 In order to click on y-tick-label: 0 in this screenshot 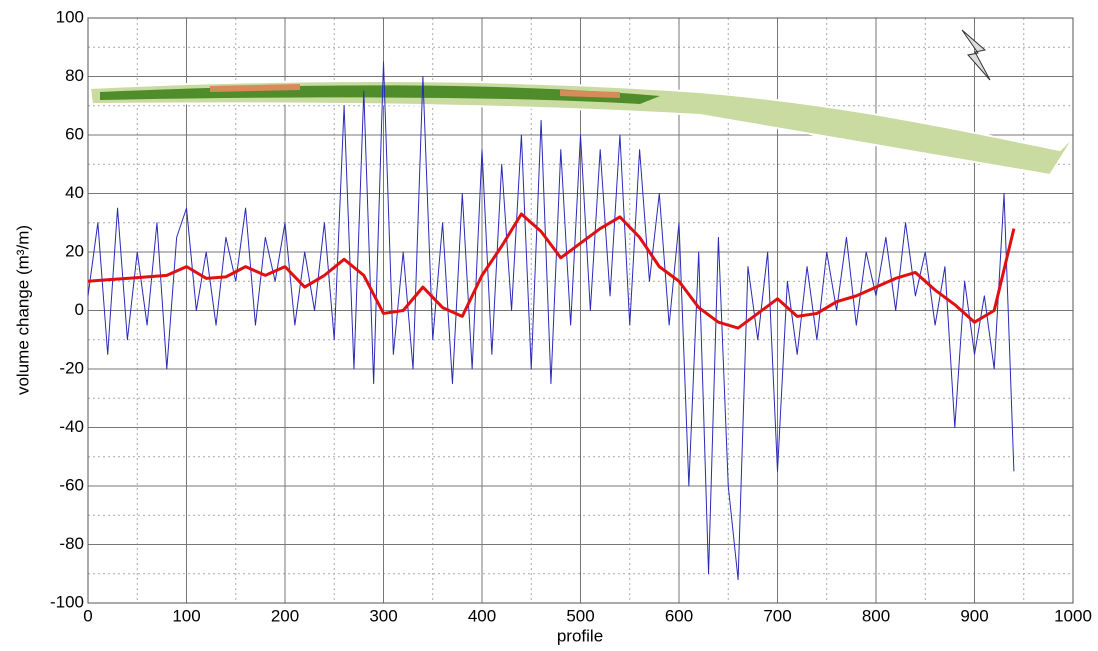, I will do `click(79, 309)`.